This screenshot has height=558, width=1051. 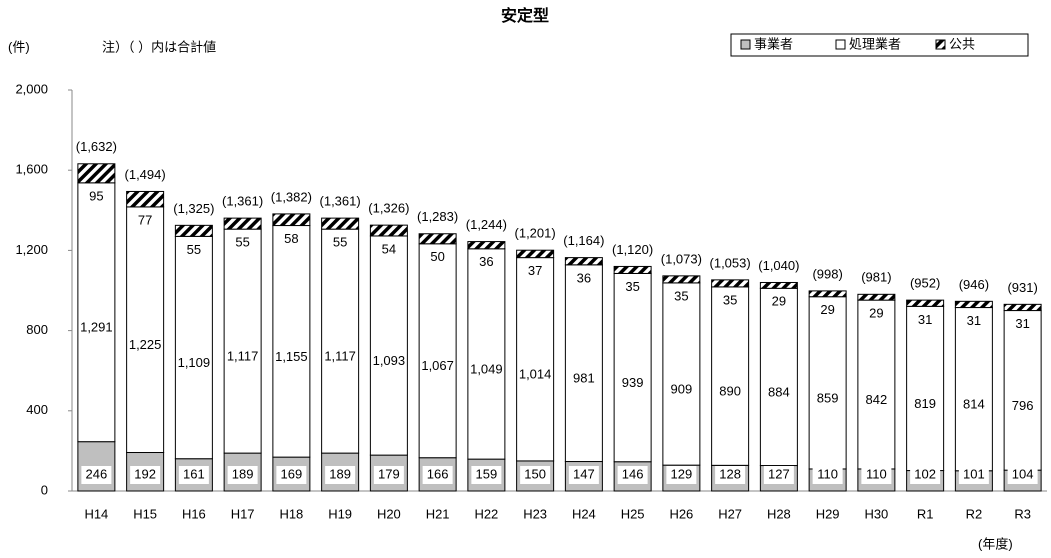 I want to click on legend-marker, so click(x=745, y=44).